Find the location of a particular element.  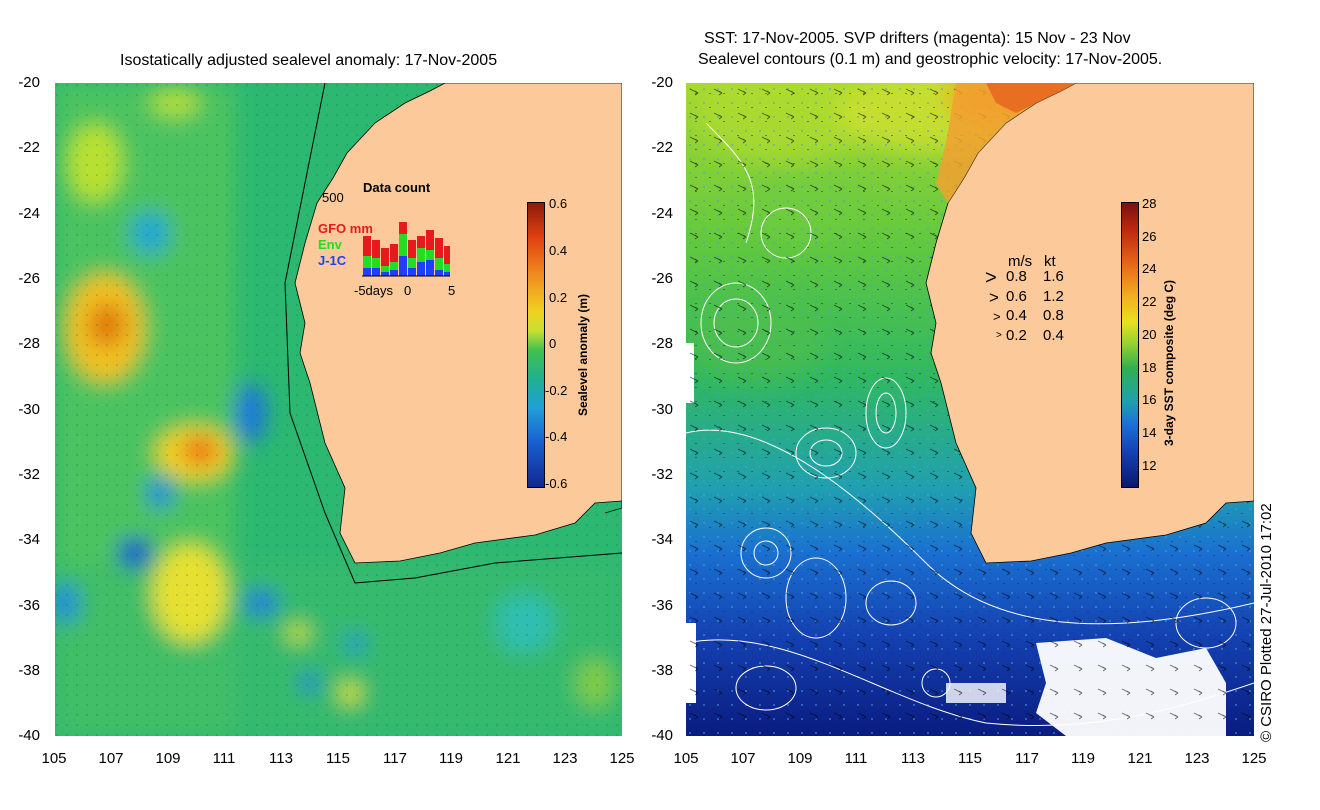

arrow-small-icon: > is located at coordinates (997, 316).